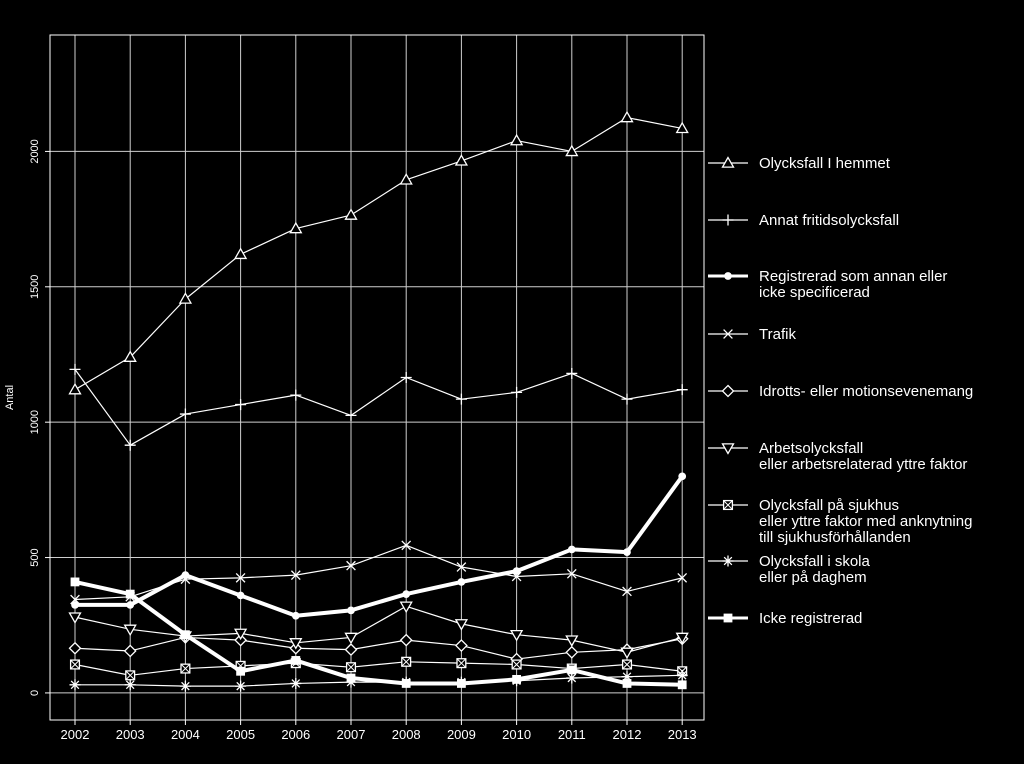  Describe the element at coordinates (351, 734) in the screenshot. I see `x-tick-label: 2007` at that location.